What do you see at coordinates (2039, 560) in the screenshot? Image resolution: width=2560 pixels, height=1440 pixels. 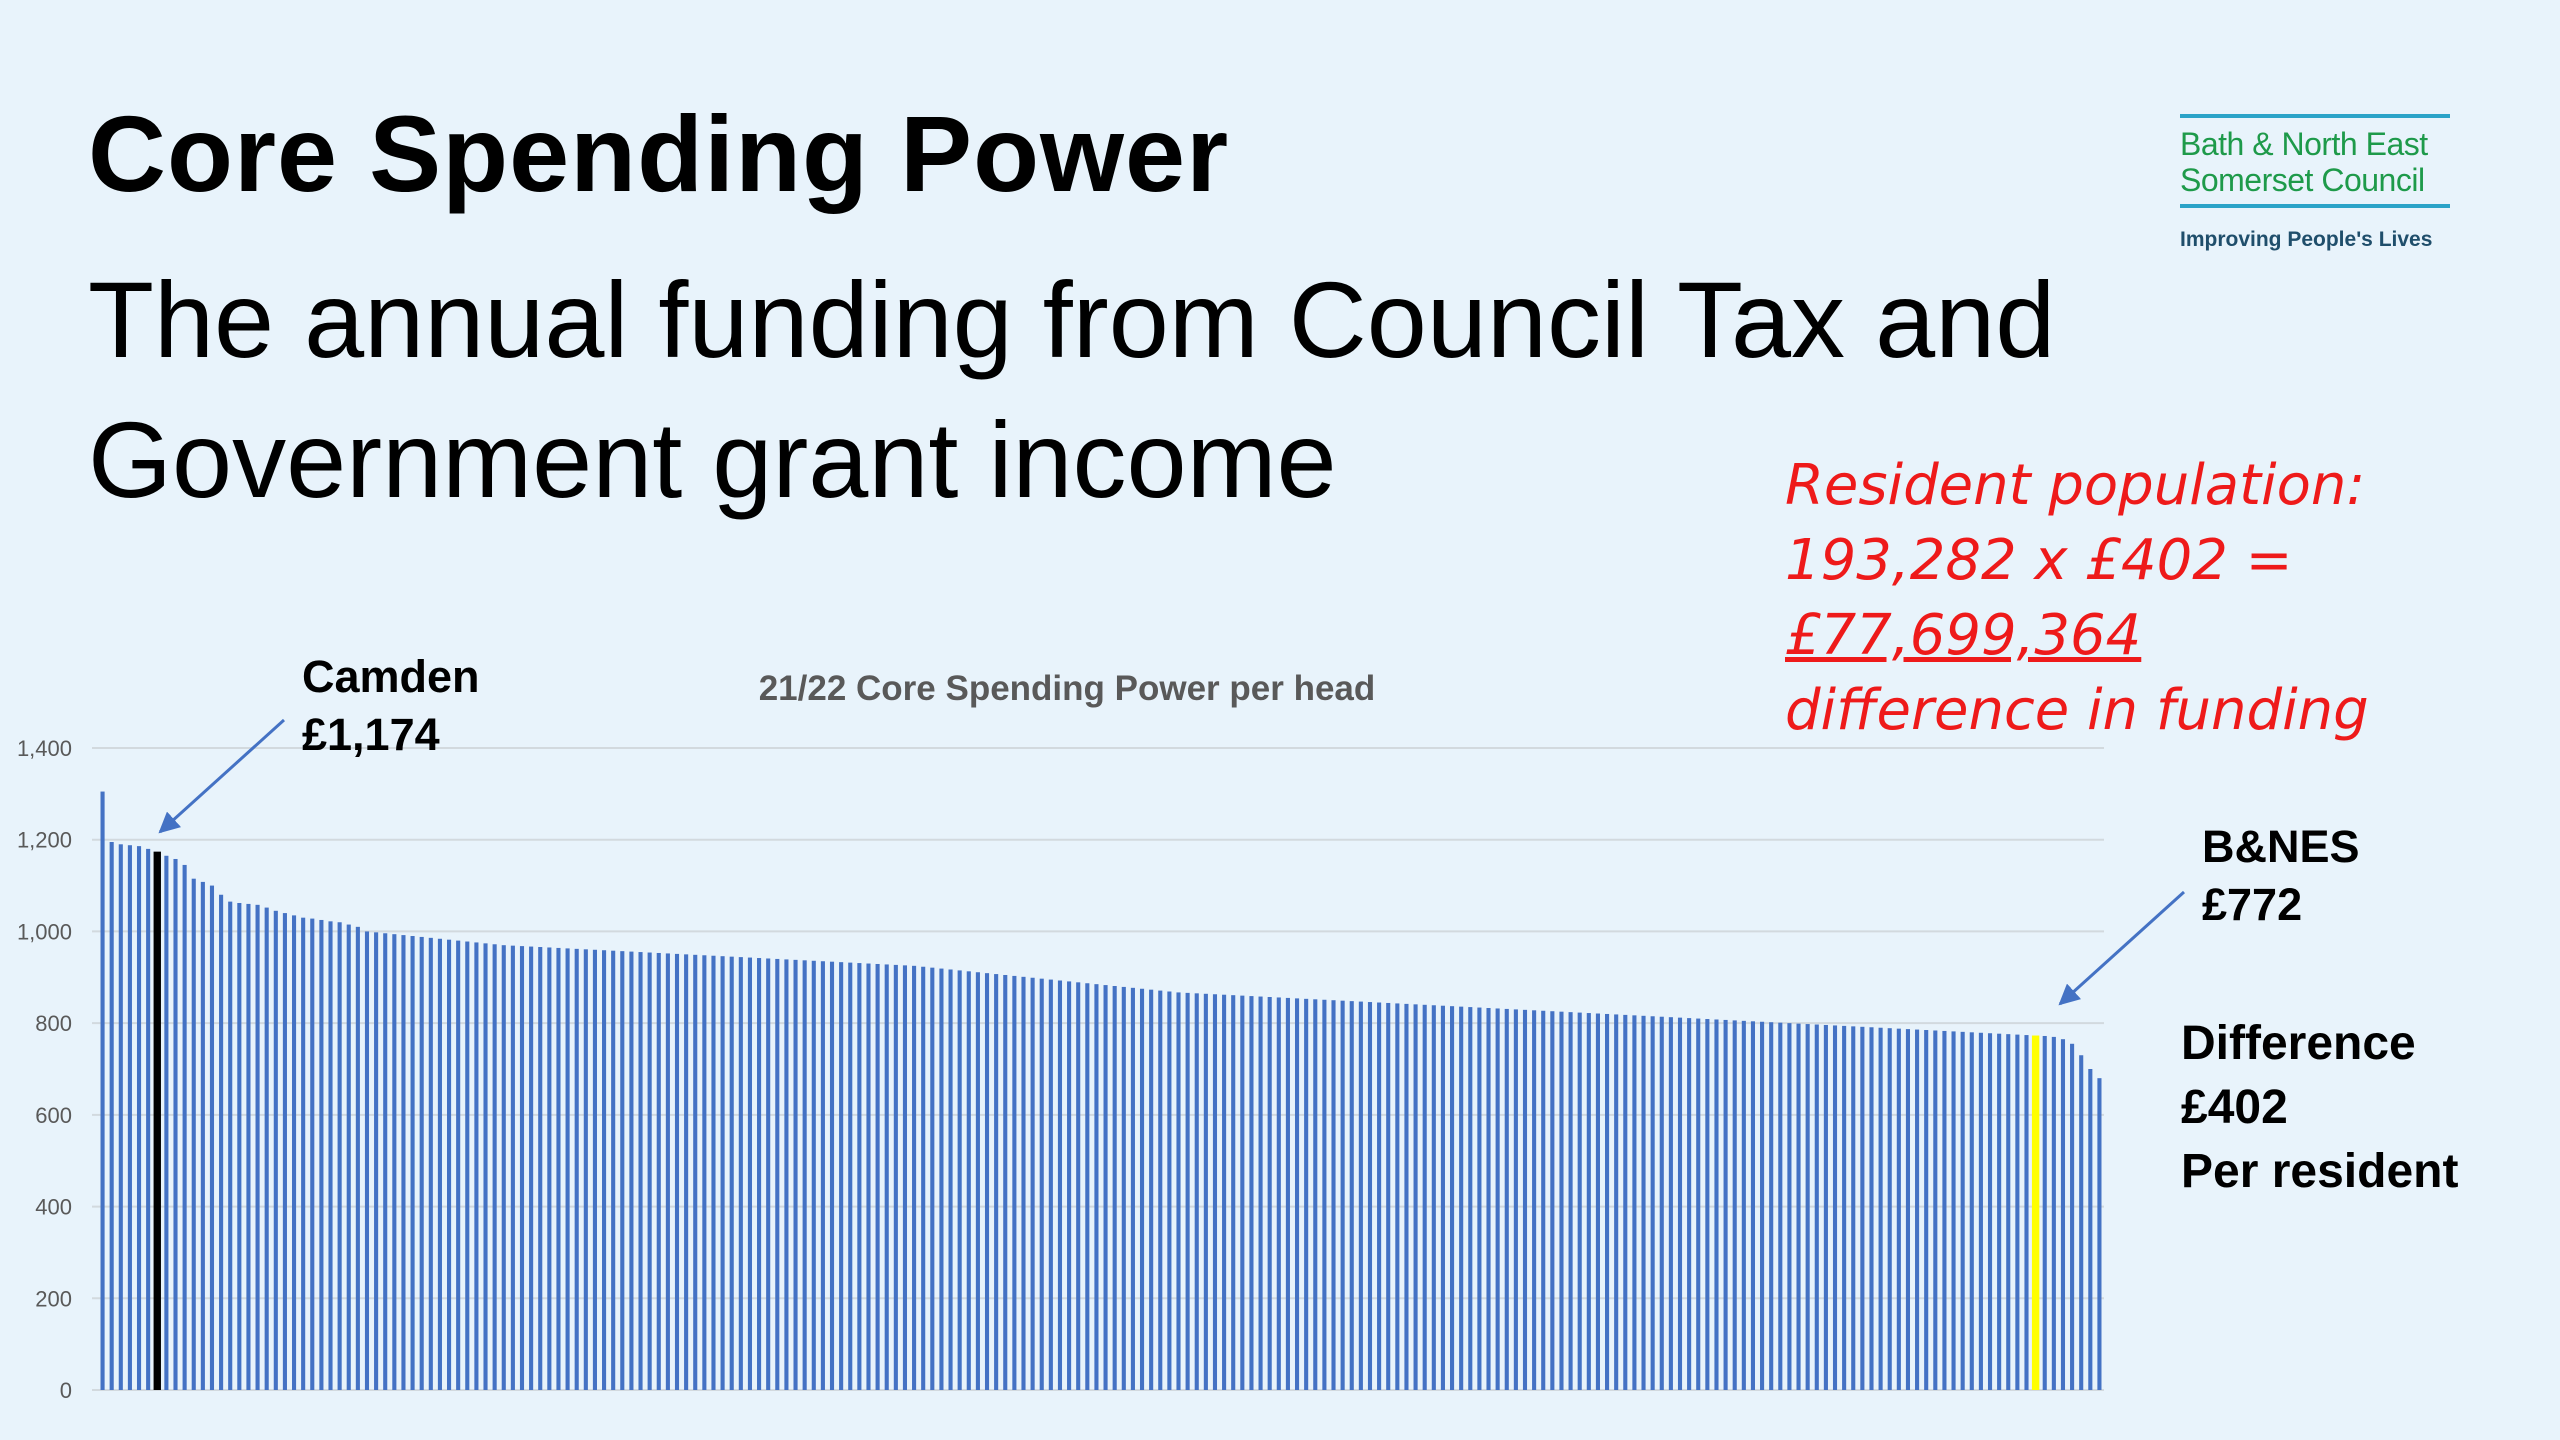 I see `note-line2: 193,282 x £402 =` at bounding box center [2039, 560].